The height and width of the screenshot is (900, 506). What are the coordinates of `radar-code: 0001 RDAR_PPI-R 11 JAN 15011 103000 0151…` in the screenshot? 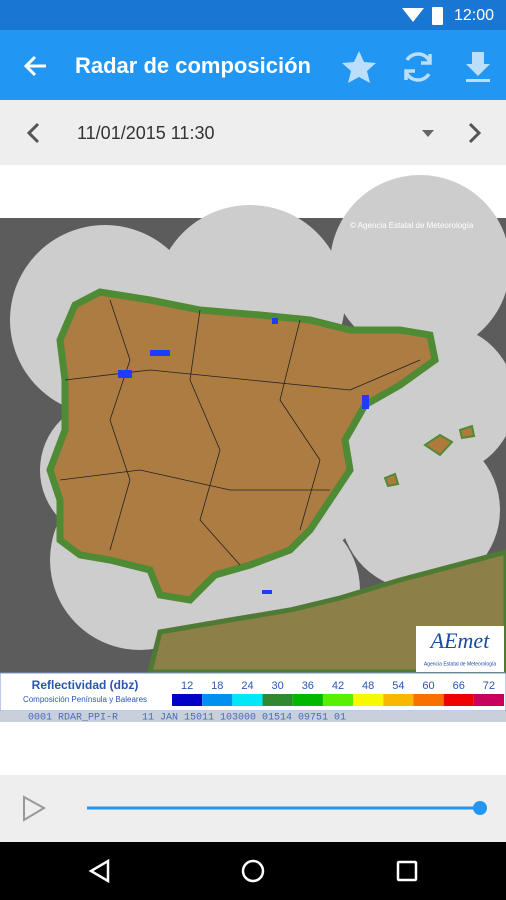 It's located at (187, 718).